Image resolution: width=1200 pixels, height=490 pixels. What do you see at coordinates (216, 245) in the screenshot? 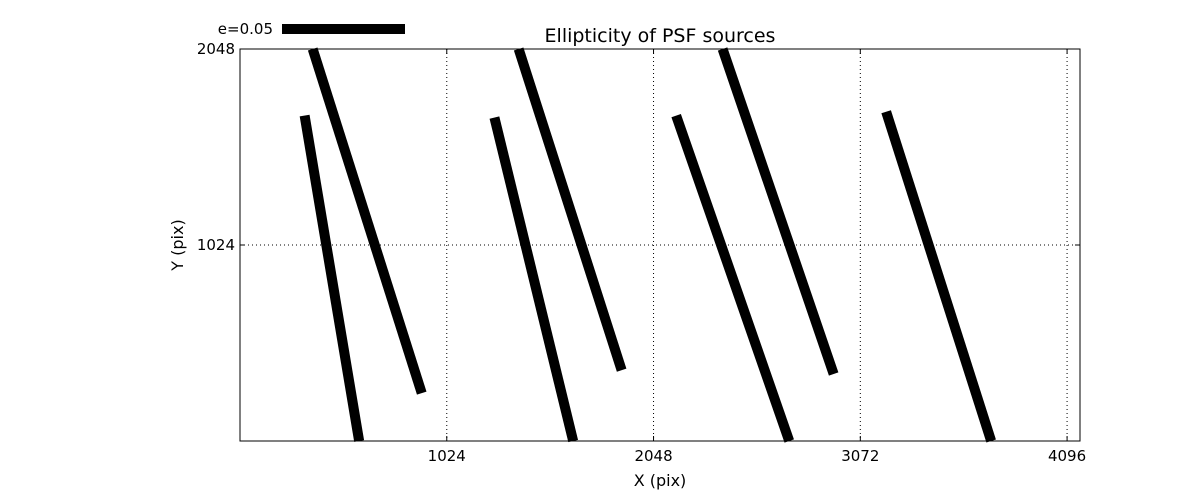
I see `y-tick-label: 1024` at bounding box center [216, 245].